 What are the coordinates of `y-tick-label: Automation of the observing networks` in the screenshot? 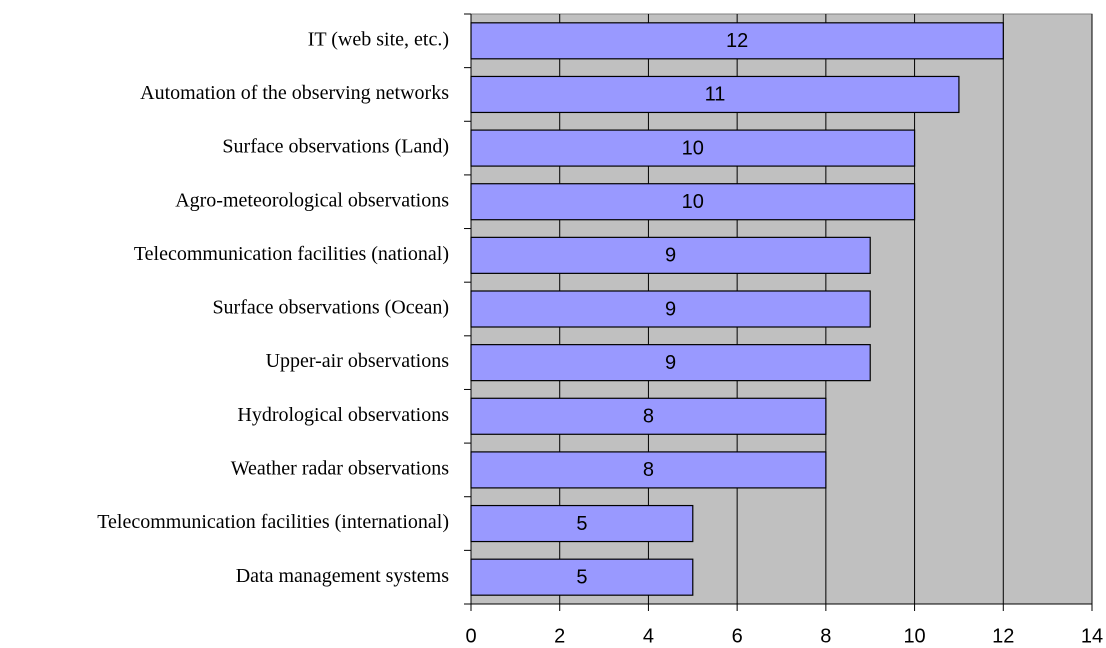 It's located at (294, 93).